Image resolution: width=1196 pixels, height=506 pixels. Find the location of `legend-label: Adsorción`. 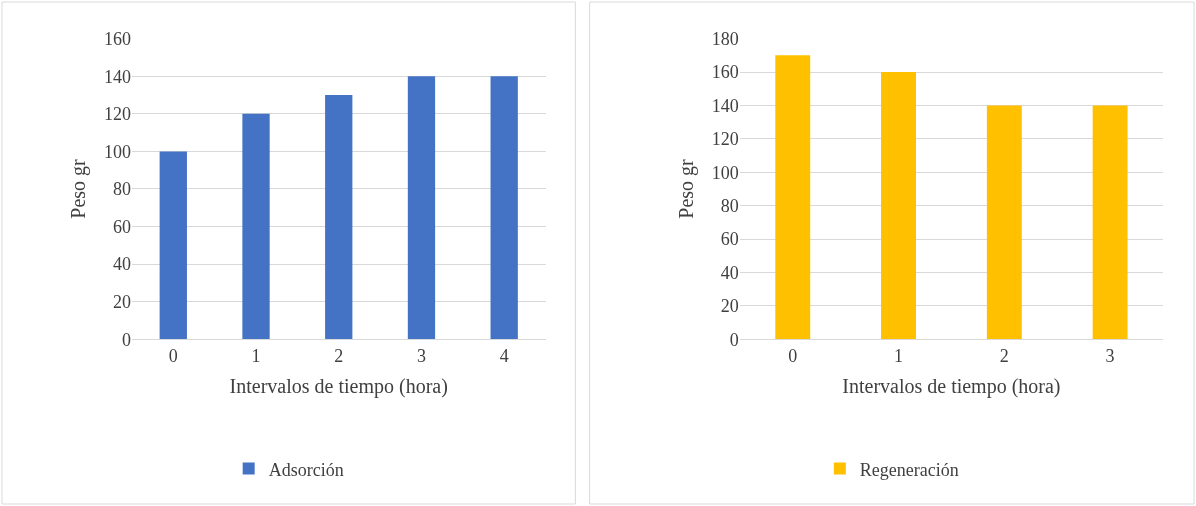

legend-label: Adsorción is located at coordinates (306, 469).